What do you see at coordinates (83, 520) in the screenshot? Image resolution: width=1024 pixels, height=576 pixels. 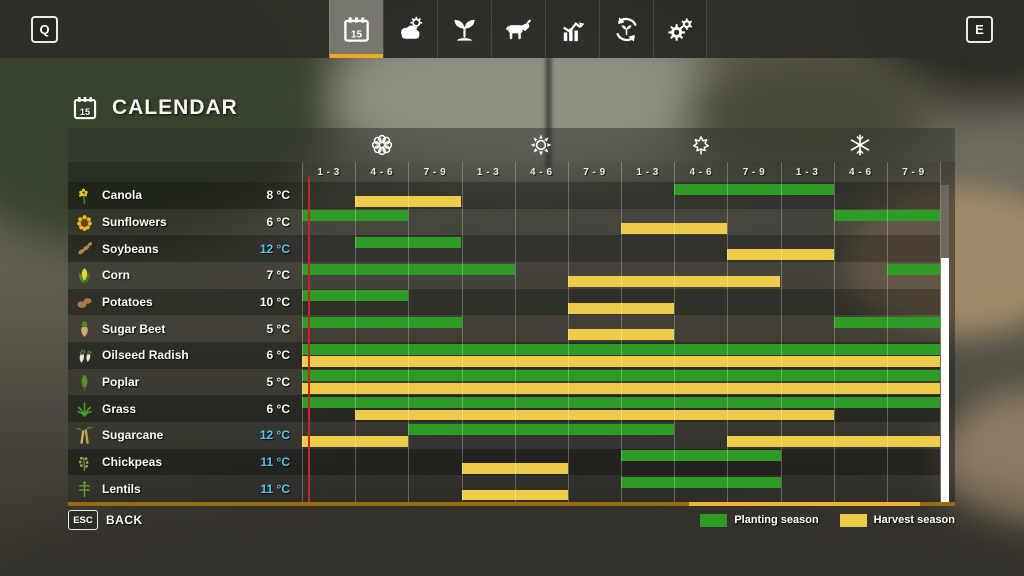 I see `key-hint-esc: ESC` at bounding box center [83, 520].